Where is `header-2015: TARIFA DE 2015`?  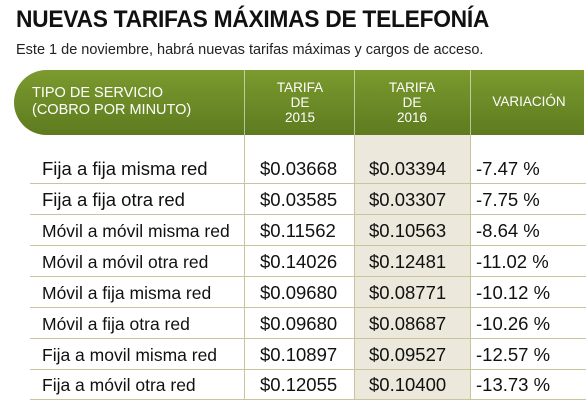 header-2015: TARIFA DE 2015 is located at coordinates (300, 102).